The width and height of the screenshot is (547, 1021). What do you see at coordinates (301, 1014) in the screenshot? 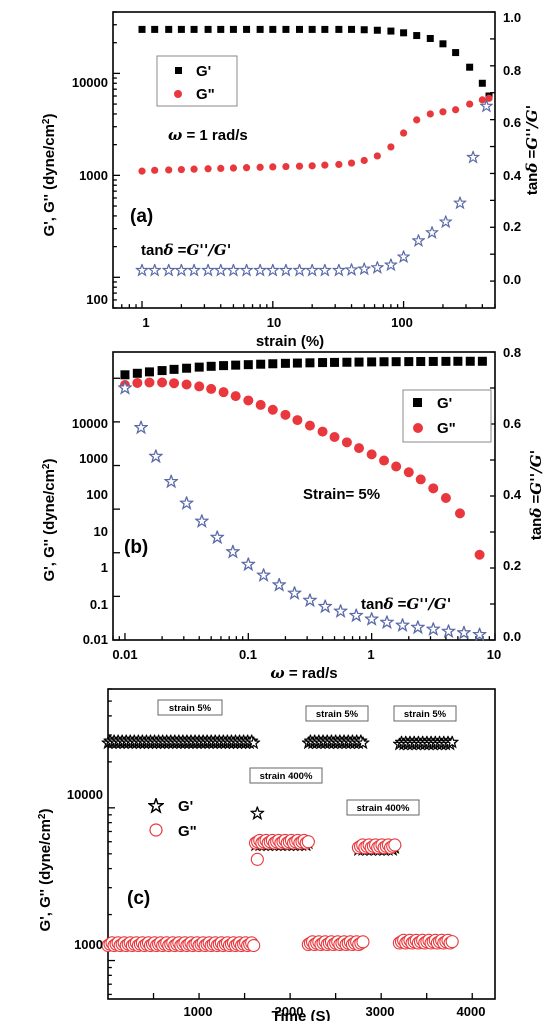
I see `x-axis-label: Time (S)` at bounding box center [301, 1014].